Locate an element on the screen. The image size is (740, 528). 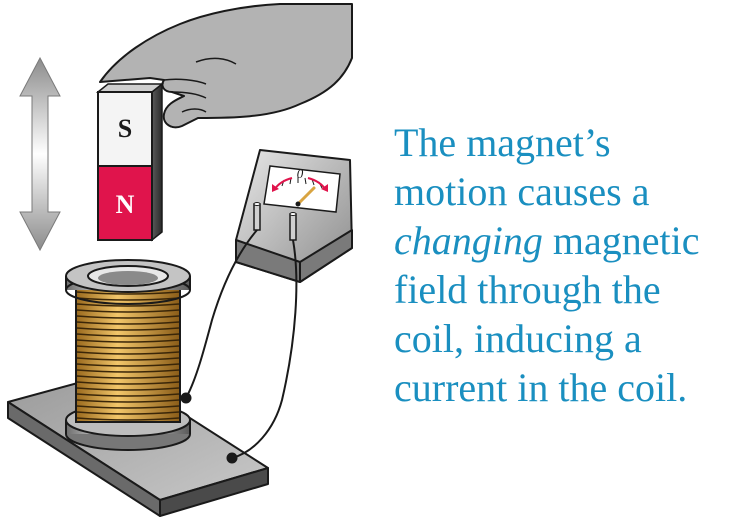
coil-windings is located at coordinates (128, 356).